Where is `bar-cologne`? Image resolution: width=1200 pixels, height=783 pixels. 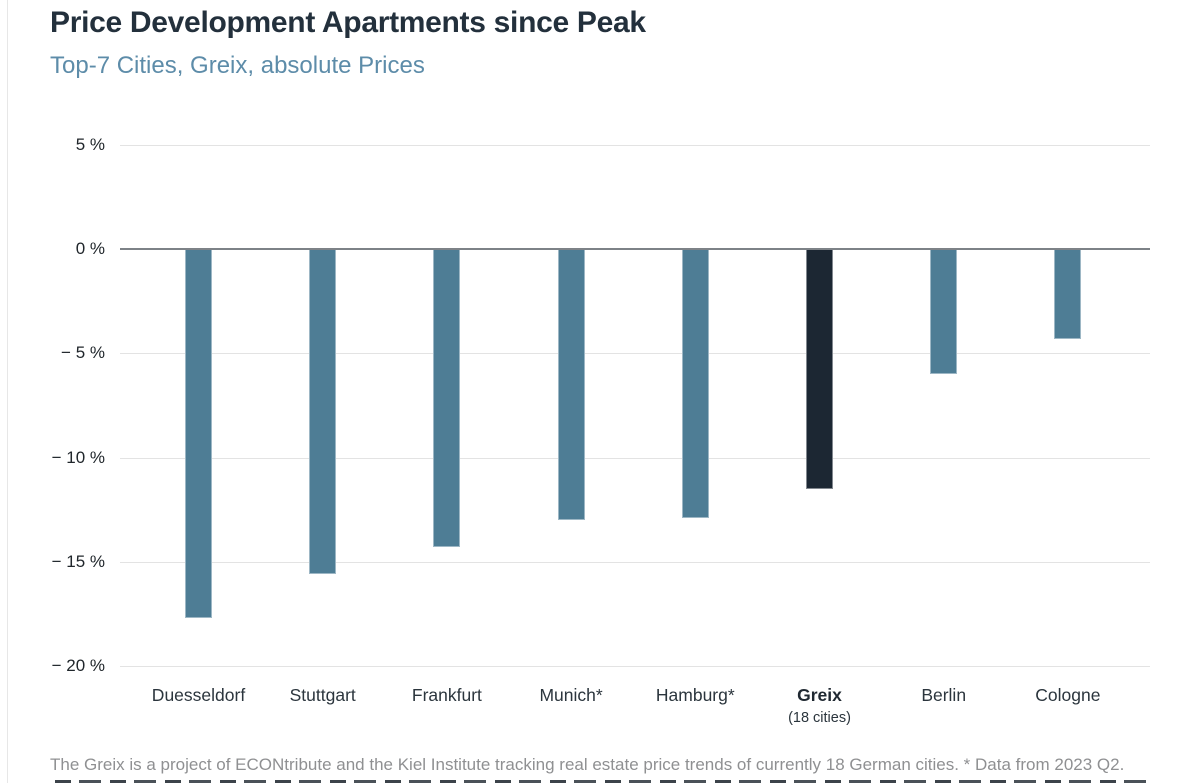
bar-cologne is located at coordinates (1068, 294).